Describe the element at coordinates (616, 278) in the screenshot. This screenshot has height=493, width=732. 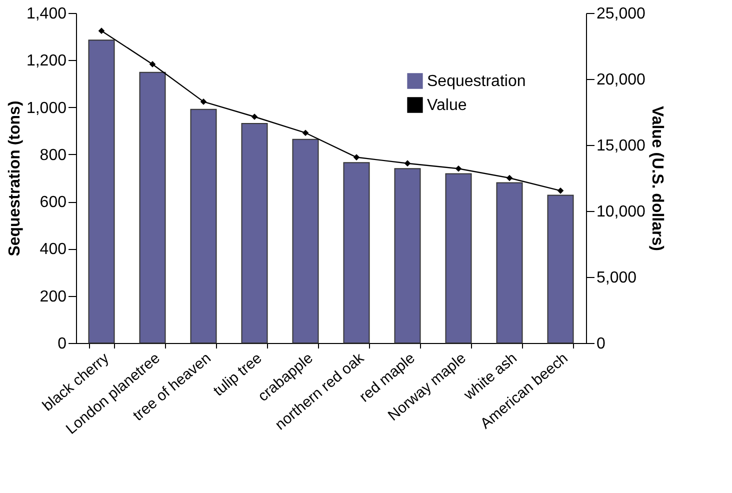
I see `y2-tick-label: 5,000` at that location.